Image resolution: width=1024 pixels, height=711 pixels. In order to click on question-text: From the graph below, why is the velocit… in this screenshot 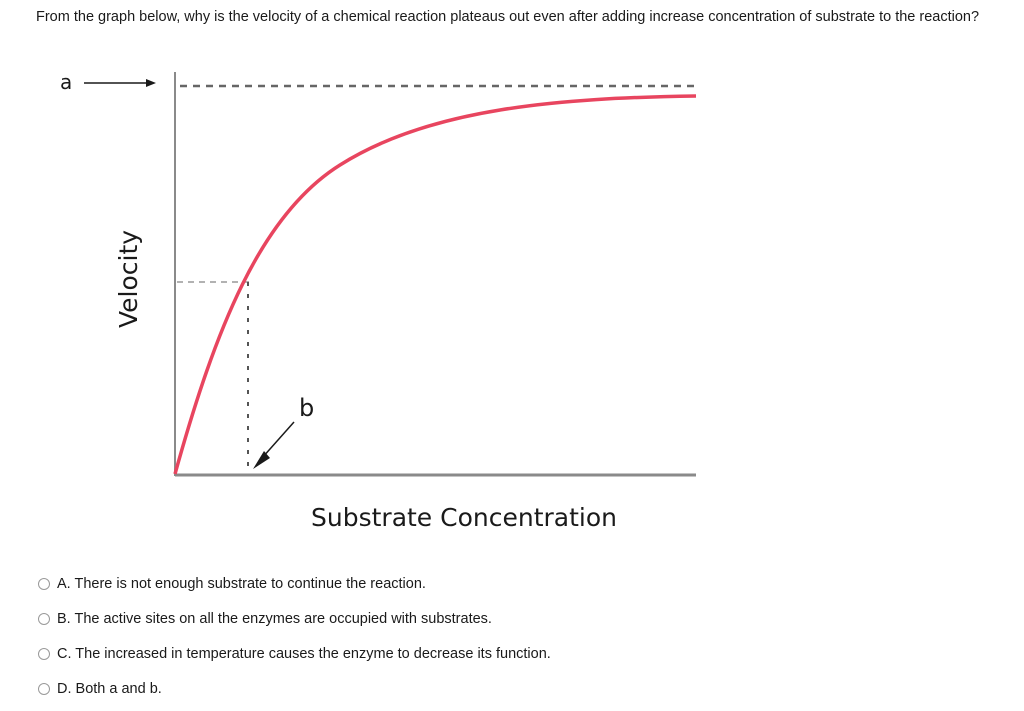, I will do `click(508, 17)`.